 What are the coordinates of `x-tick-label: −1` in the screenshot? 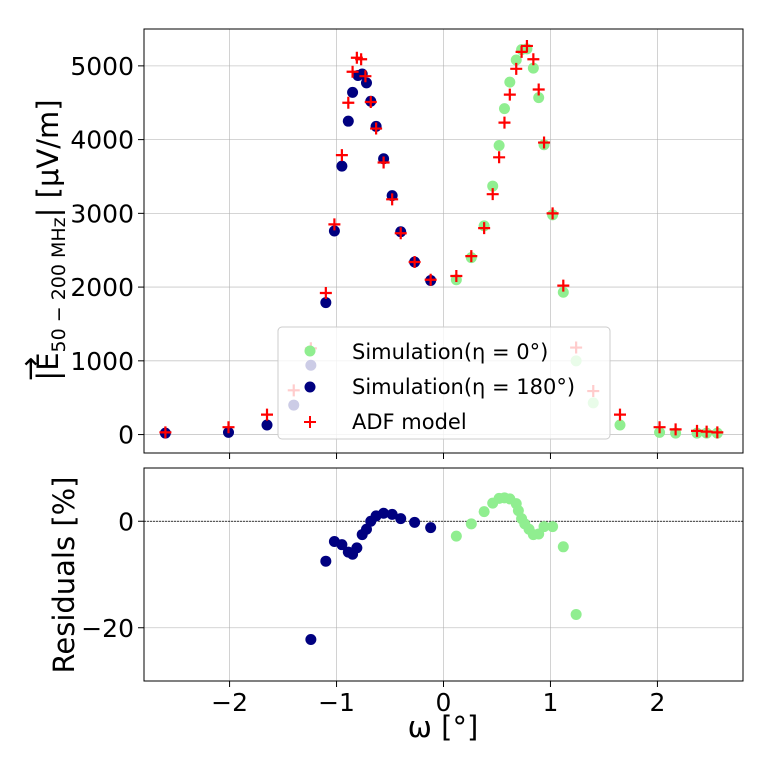 It's located at (336, 702).